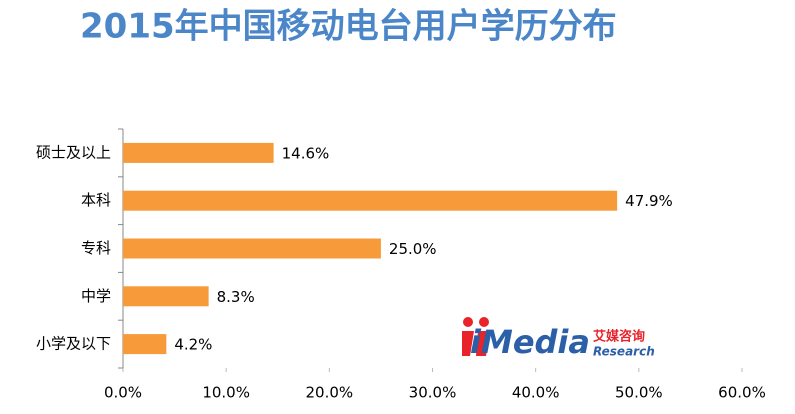  Describe the element at coordinates (619, 337) in the screenshot. I see `watermark-cn: 艾媒咨询` at that location.